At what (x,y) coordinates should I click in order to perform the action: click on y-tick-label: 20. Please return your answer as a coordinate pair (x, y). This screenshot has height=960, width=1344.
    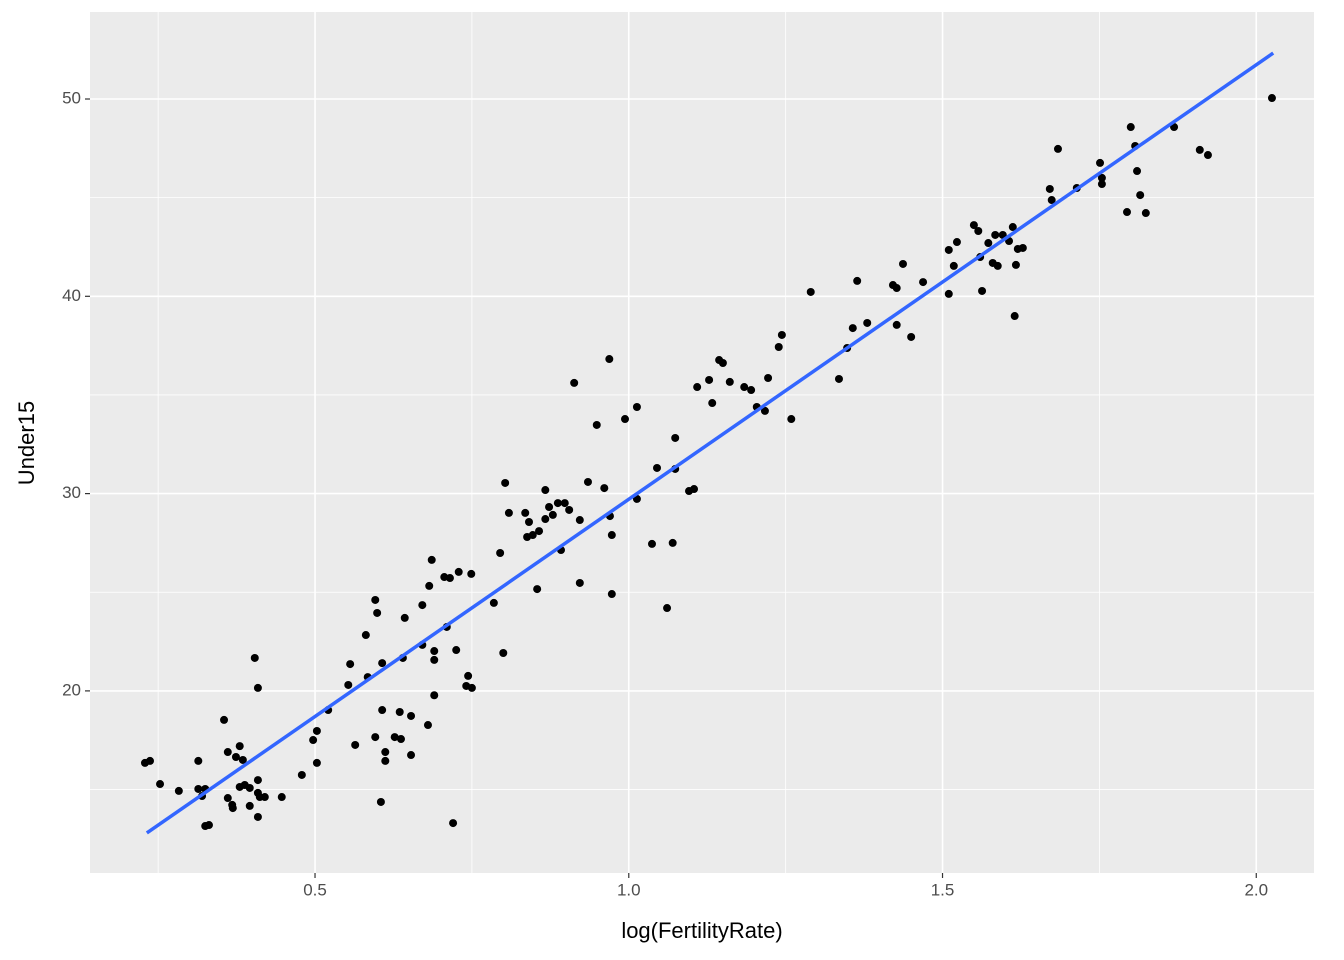
    Looking at the image, I should click on (71, 689).